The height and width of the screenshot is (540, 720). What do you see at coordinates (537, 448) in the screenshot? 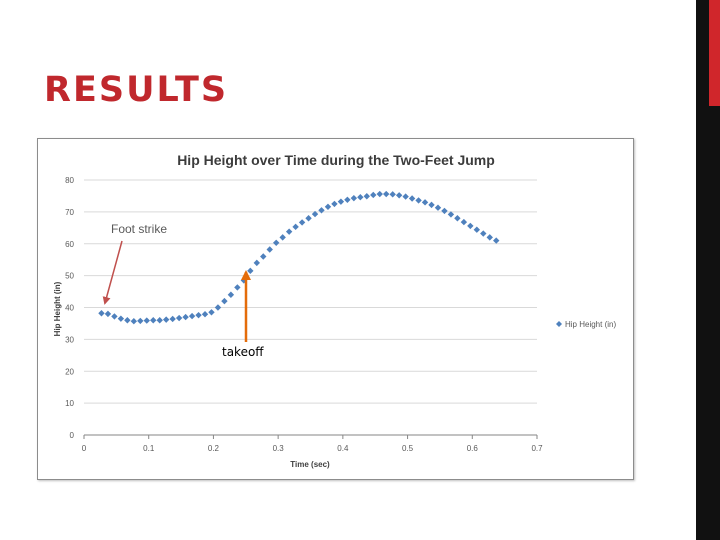
I see `x-tick-label: 0.7` at bounding box center [537, 448].